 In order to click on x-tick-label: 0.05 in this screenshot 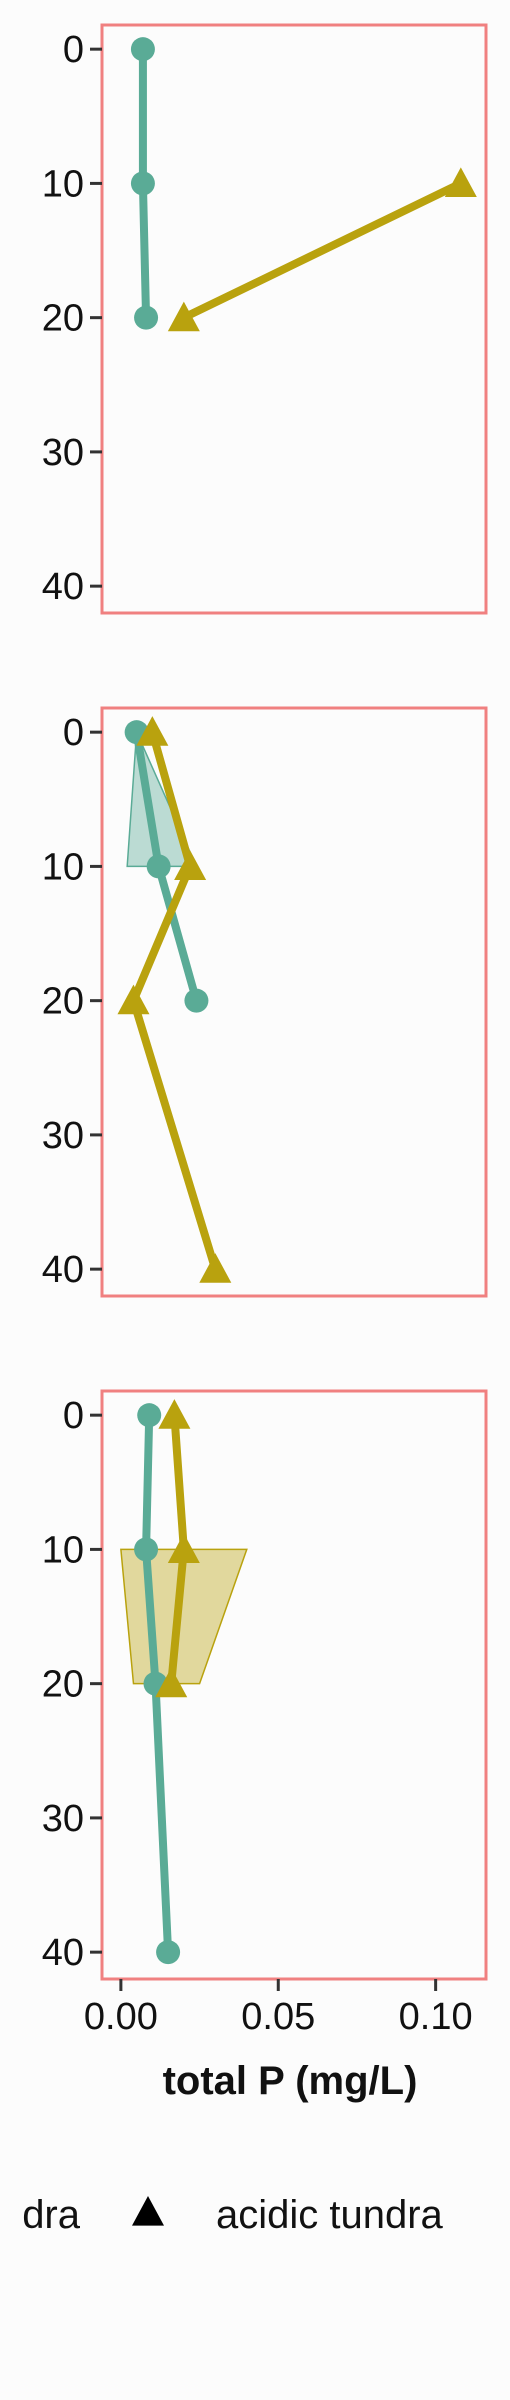, I will do `click(278, 2017)`.